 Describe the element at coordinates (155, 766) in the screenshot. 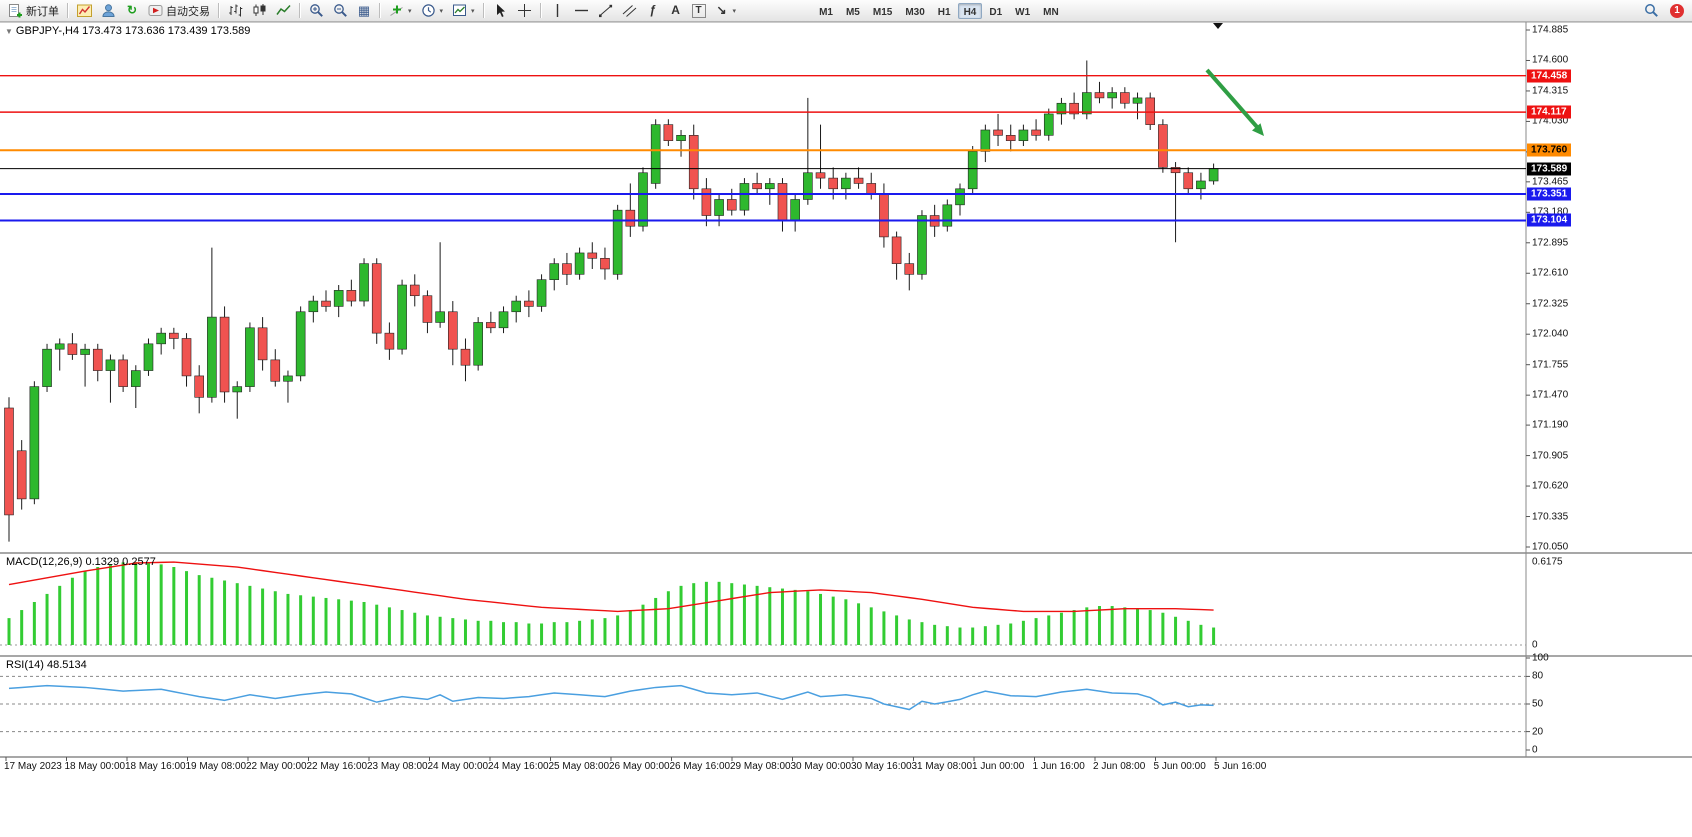

I see `time-axis-label: 18 May 16:00` at that location.